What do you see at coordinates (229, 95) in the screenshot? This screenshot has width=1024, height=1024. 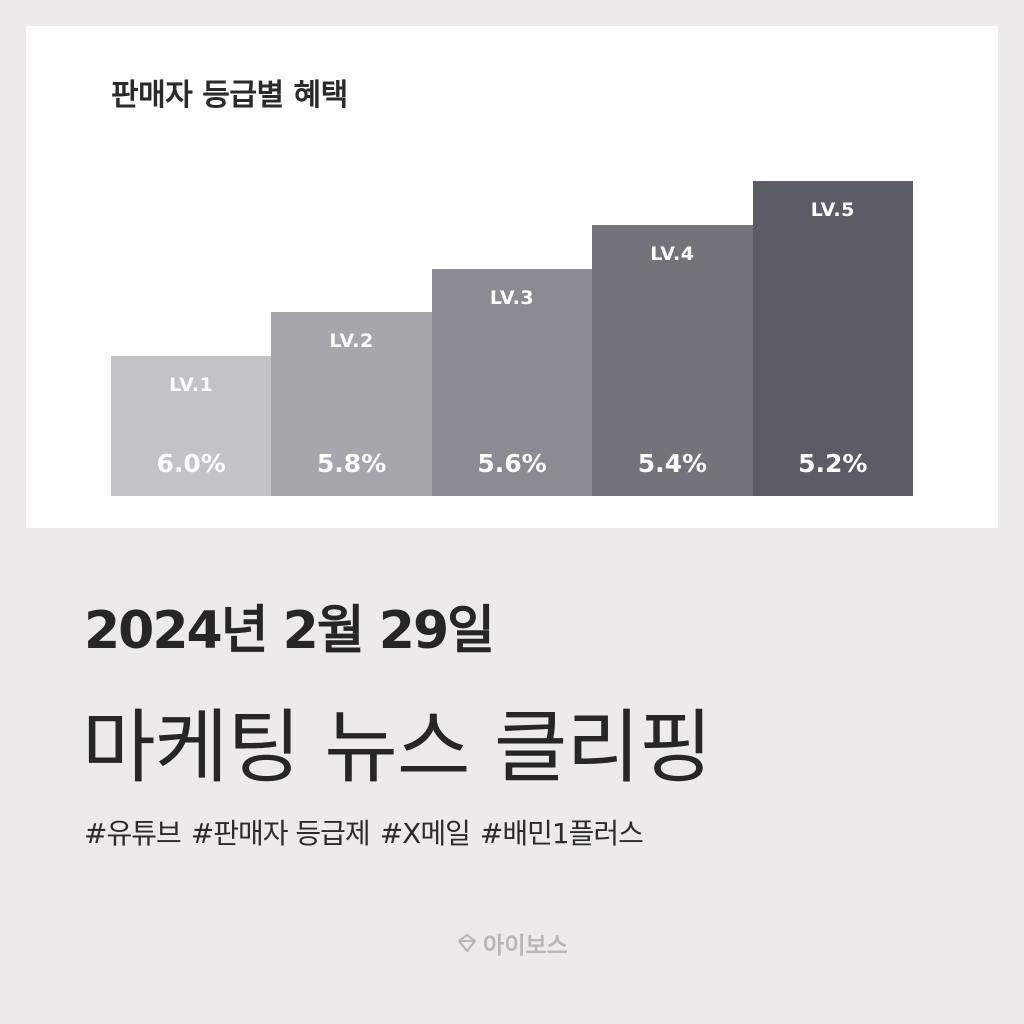 I see `chart-title: 판매자 등급별 혜택` at bounding box center [229, 95].